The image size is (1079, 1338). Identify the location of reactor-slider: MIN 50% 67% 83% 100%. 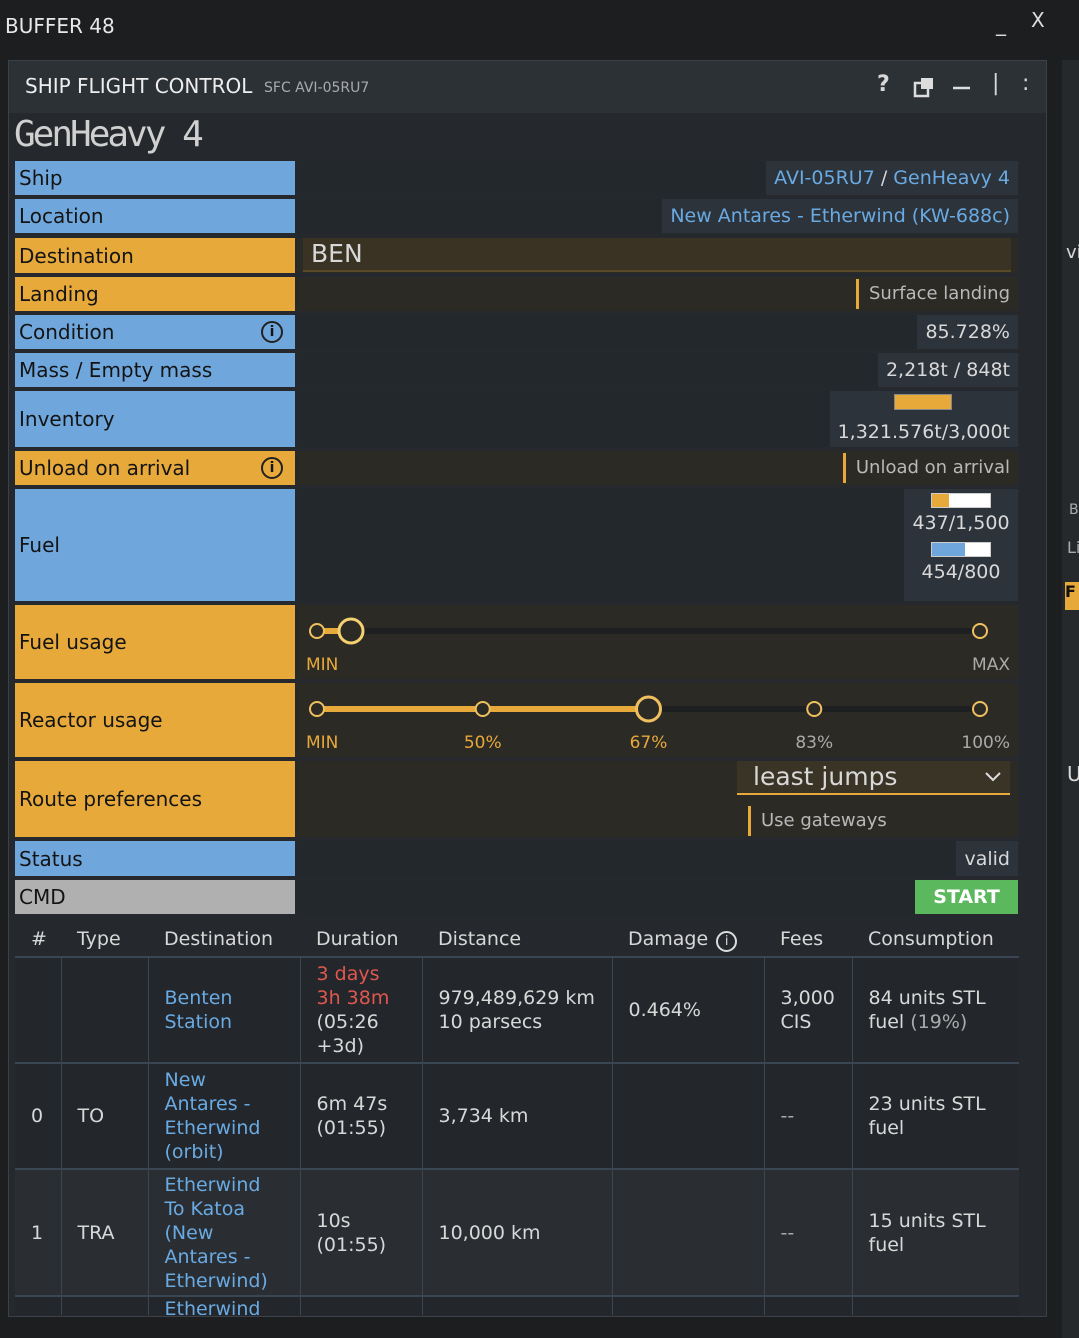
(657, 720).